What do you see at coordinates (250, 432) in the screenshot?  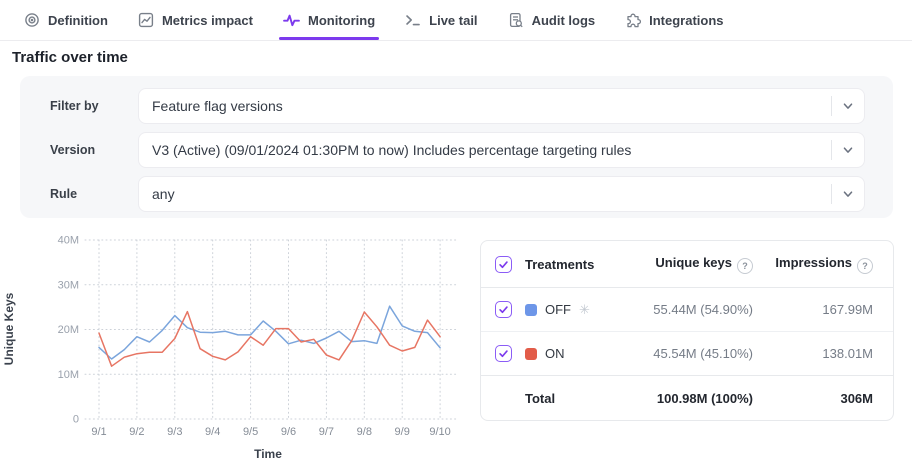 I see `svg-text: 9/5` at bounding box center [250, 432].